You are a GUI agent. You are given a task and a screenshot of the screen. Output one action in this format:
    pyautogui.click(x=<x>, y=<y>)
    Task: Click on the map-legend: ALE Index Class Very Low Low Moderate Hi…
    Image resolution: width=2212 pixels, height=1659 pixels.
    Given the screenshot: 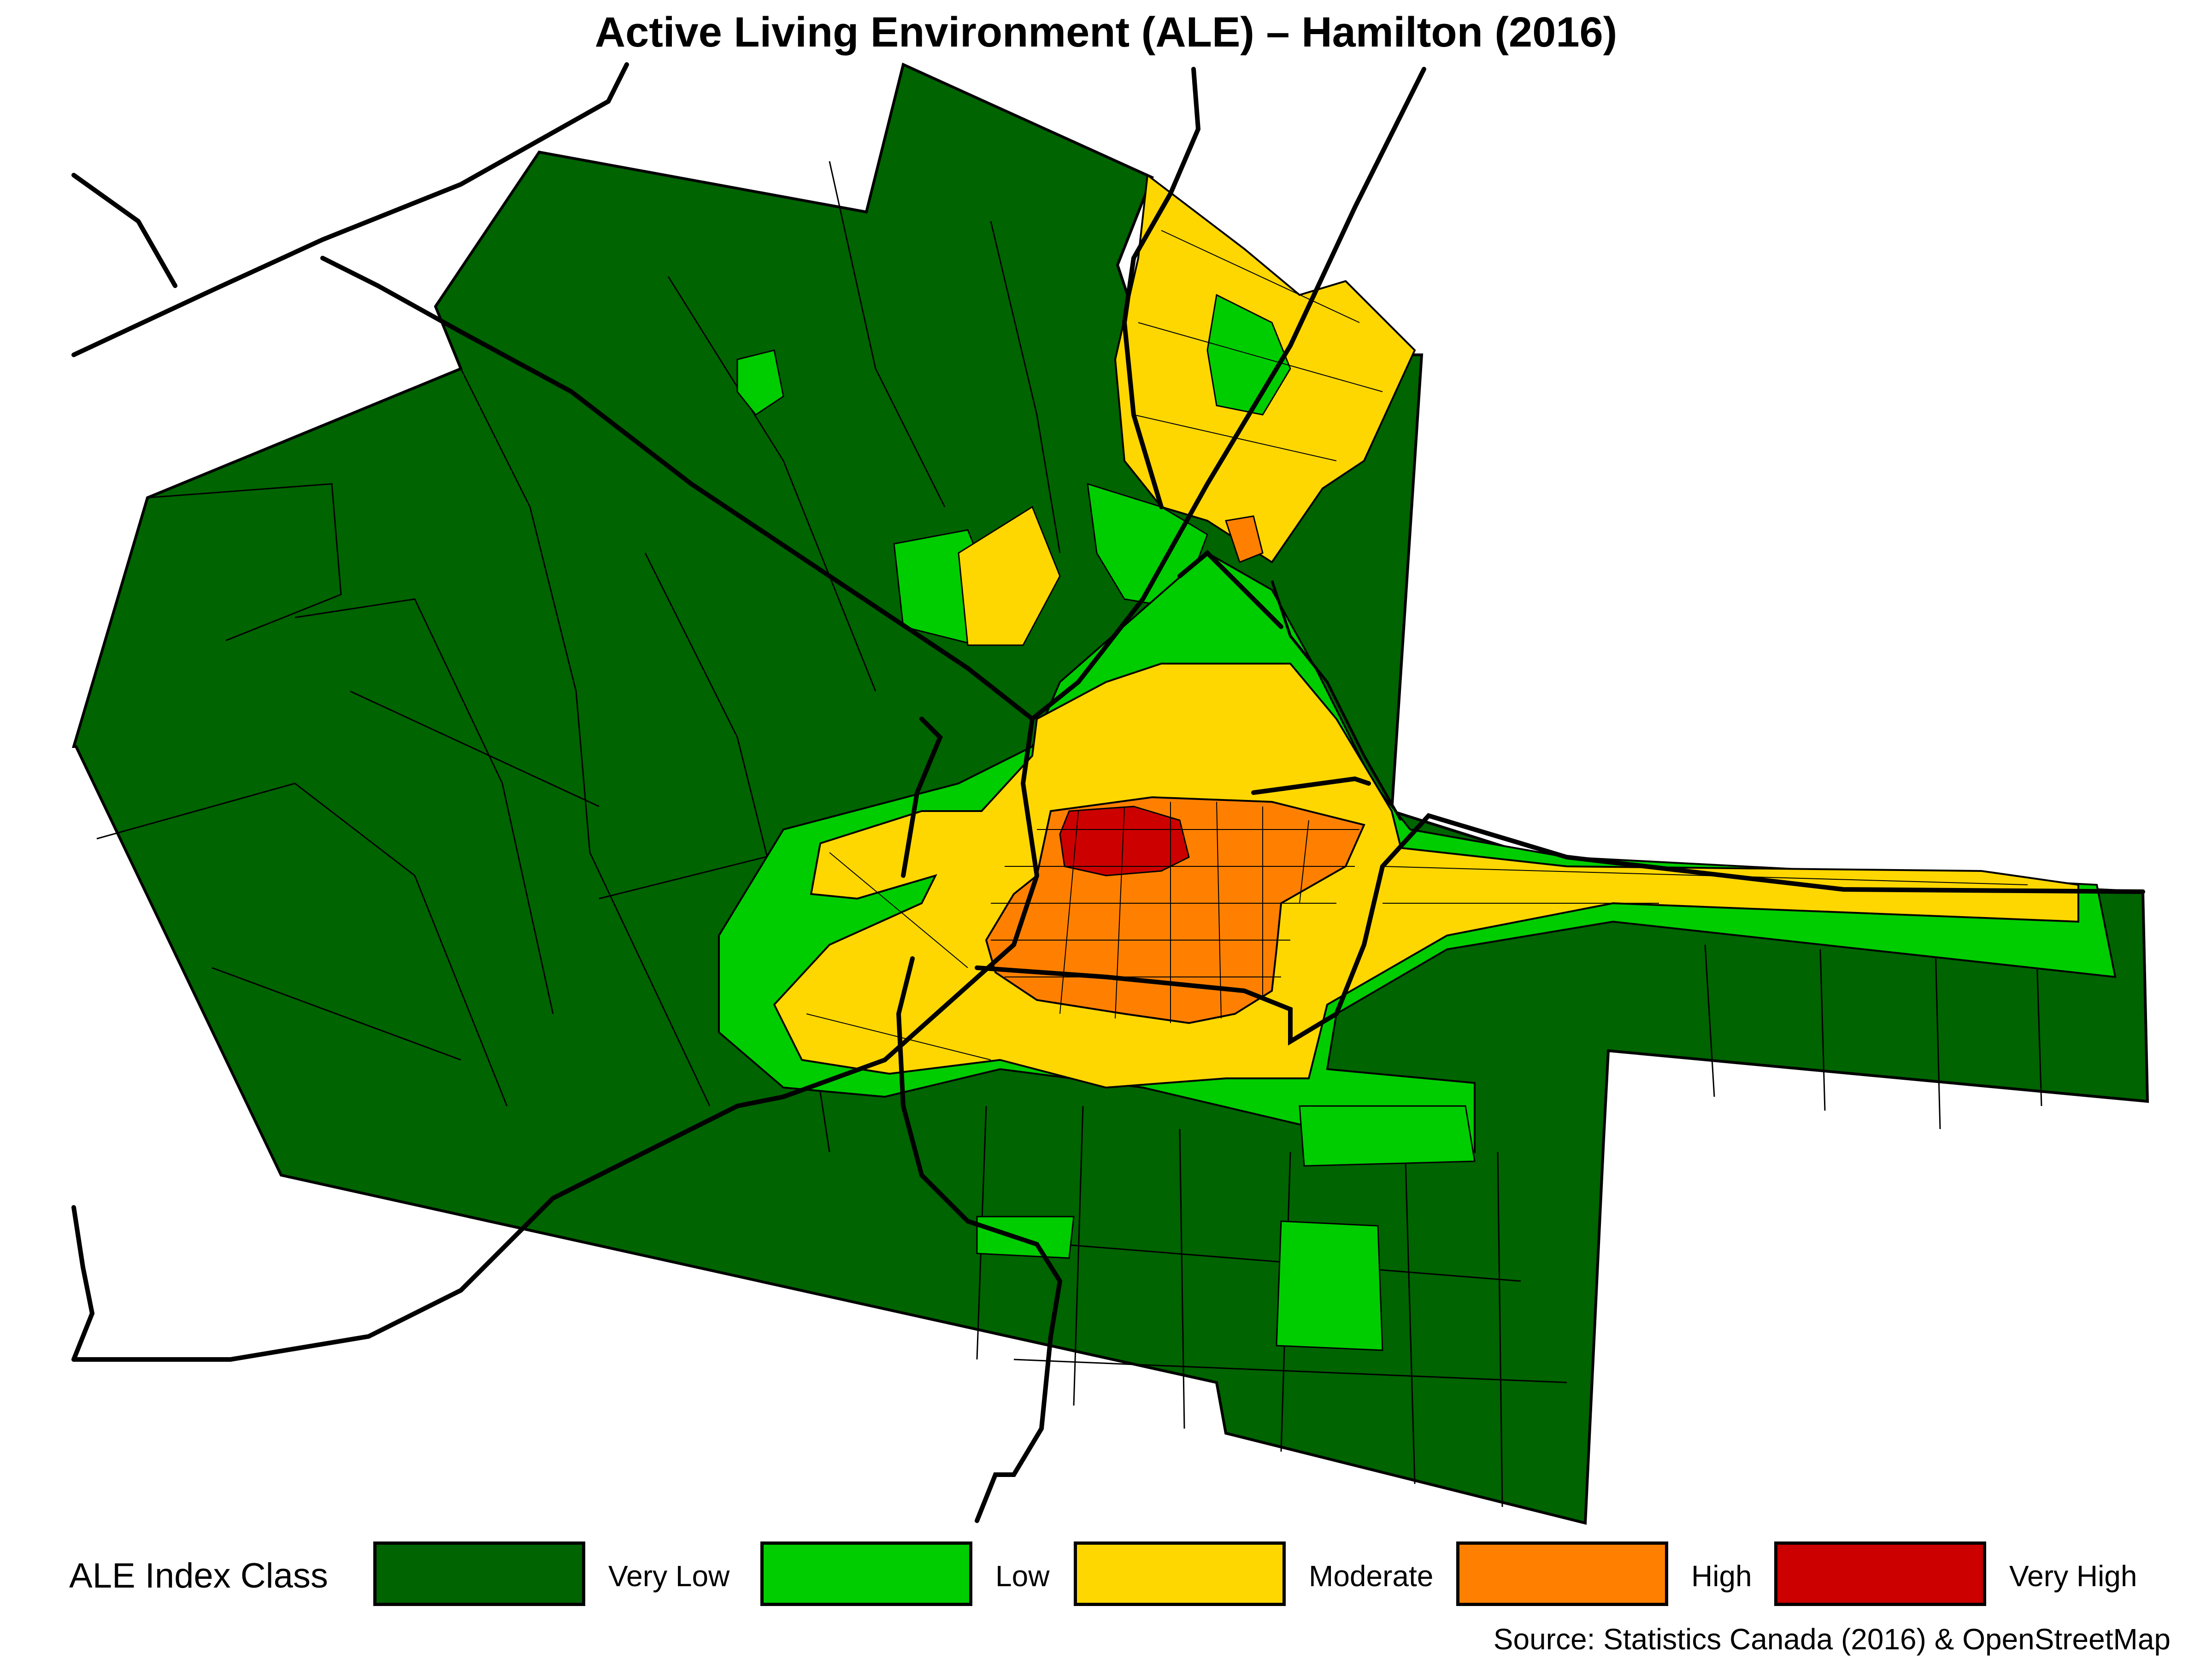 What is the action you would take?
    pyautogui.click(x=1120, y=1576)
    